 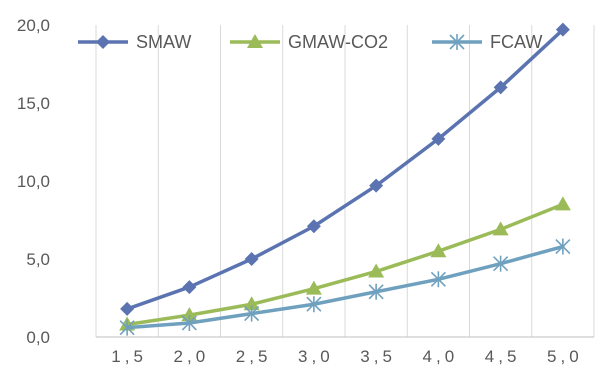 I want to click on legend-label: GMAW-CO2, so click(x=338, y=42).